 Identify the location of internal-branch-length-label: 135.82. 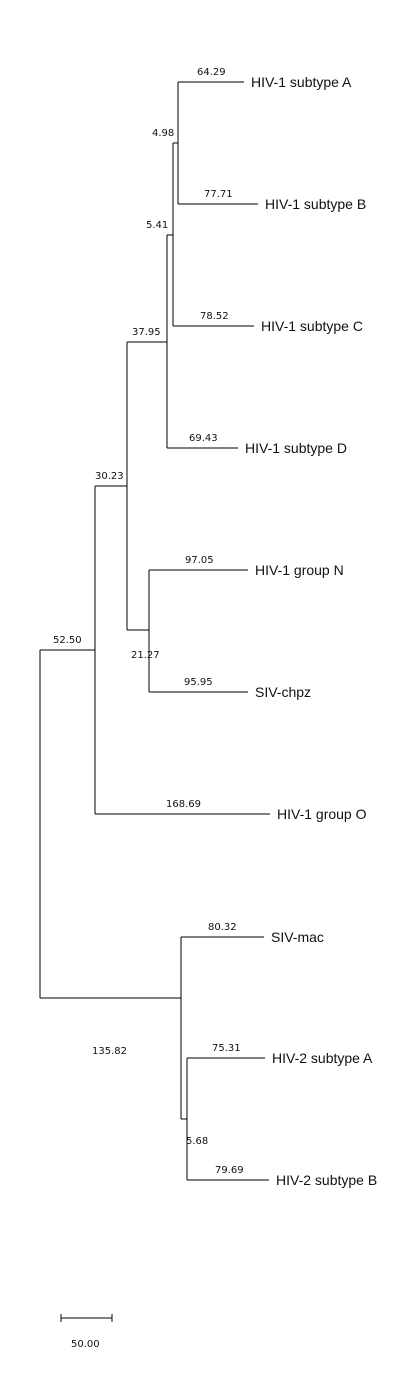
(109, 1051).